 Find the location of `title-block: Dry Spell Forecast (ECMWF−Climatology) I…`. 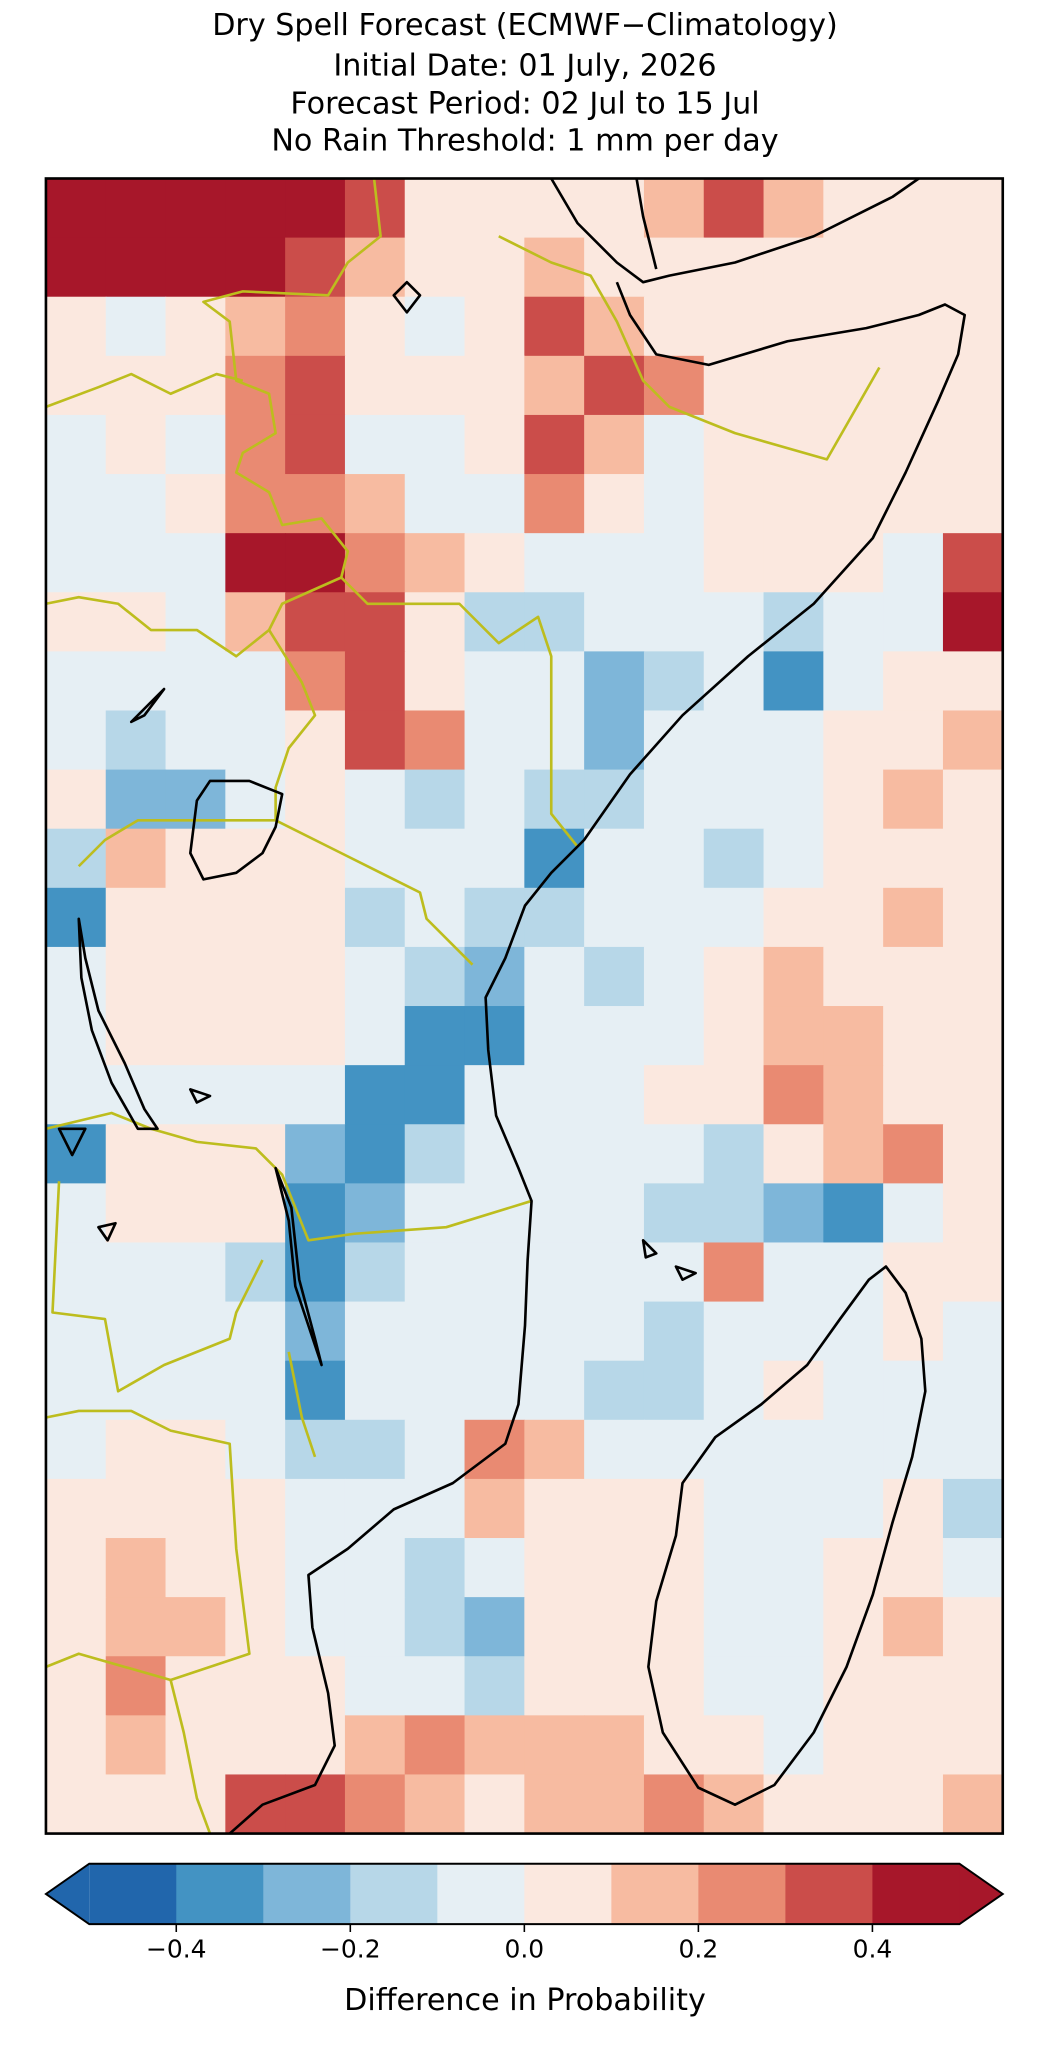

title-block: Dry Spell Forecast (ECMWF−Climatology) I… is located at coordinates (525, 83).